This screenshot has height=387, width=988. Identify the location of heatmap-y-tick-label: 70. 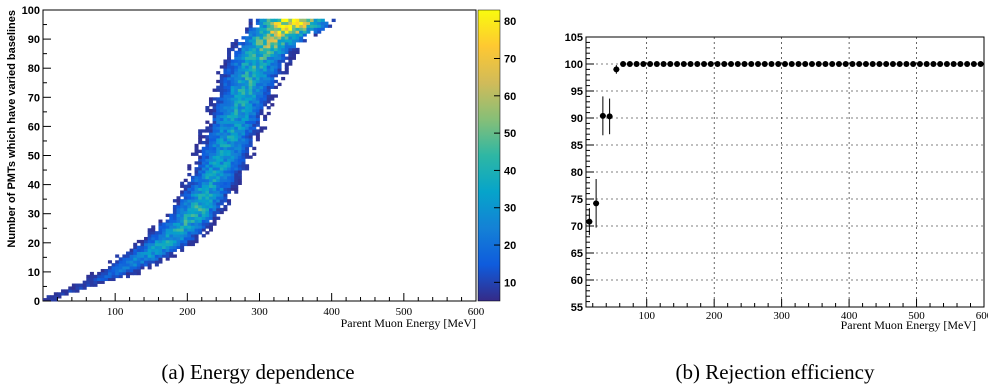
(34, 98).